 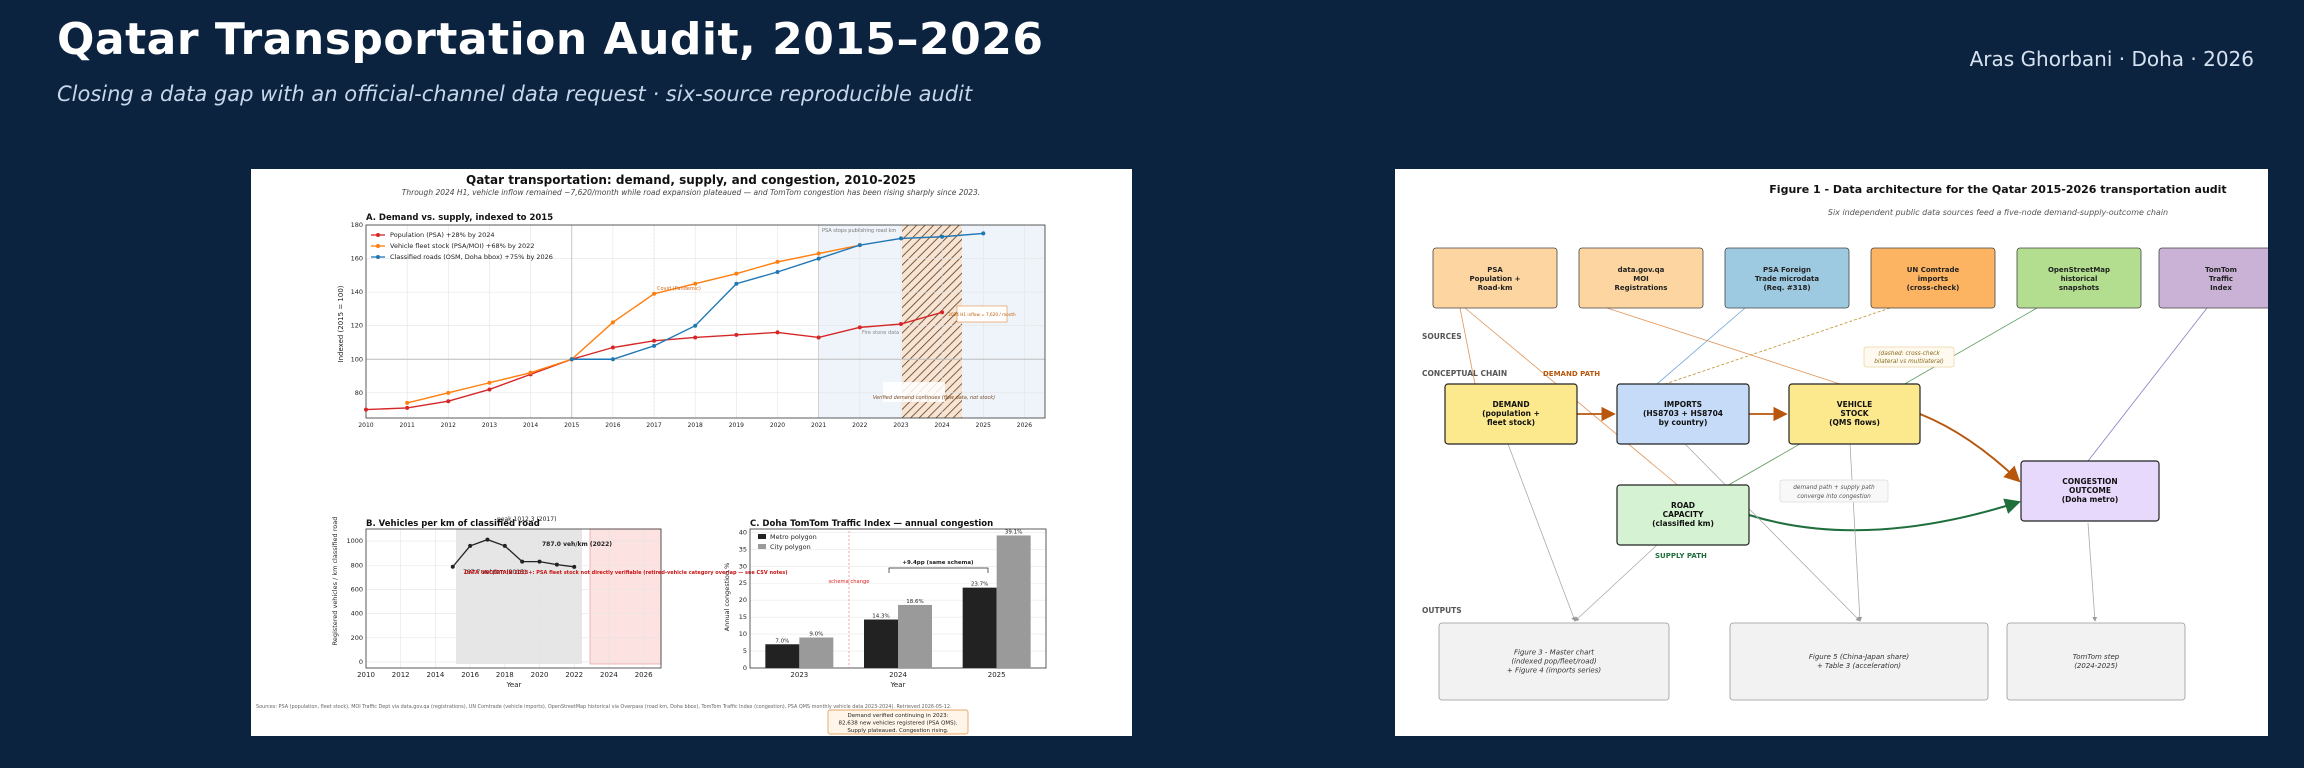 I want to click on source-box-label: historical, so click(x=2079, y=279).